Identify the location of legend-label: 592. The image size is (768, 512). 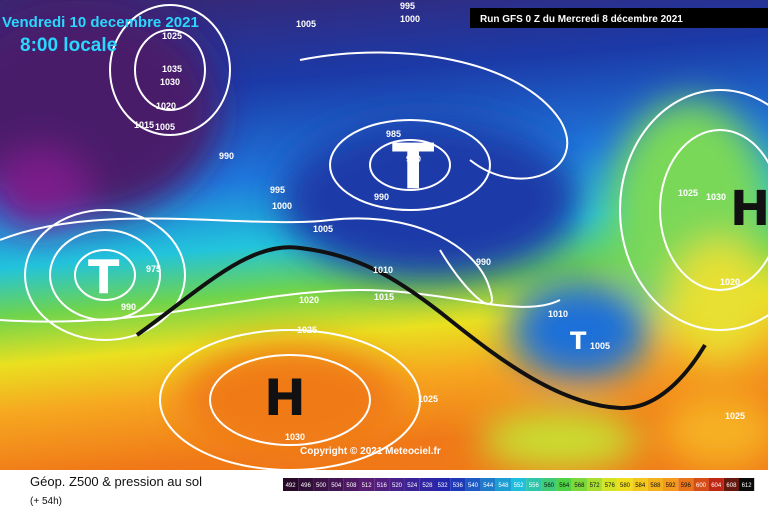
(671, 486).